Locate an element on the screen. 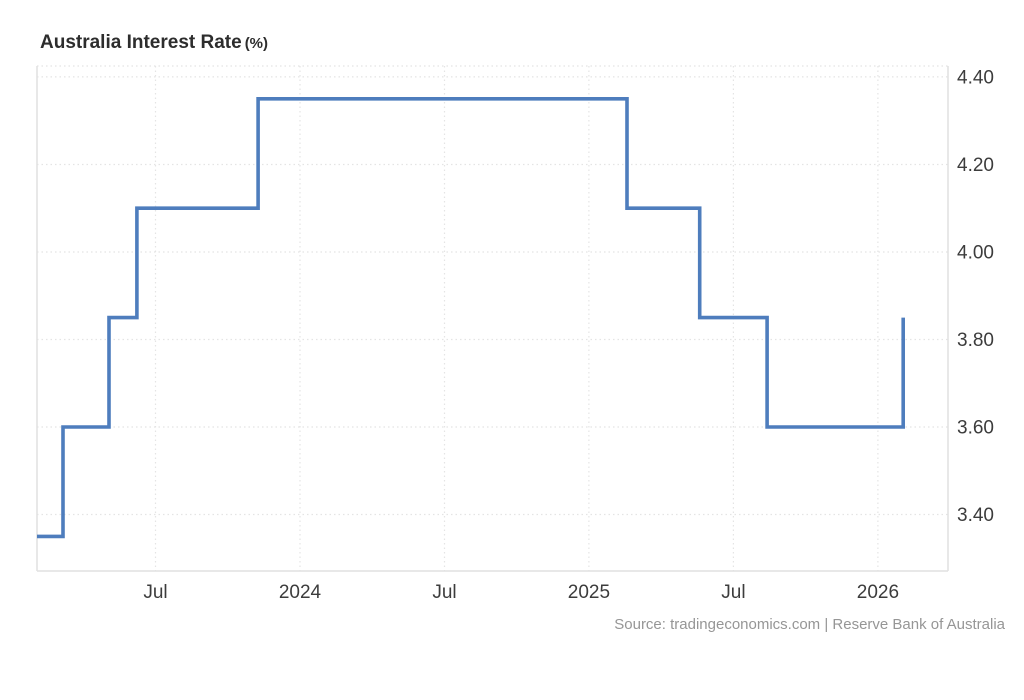  x-axis-tick-label: 2024 is located at coordinates (300, 592).